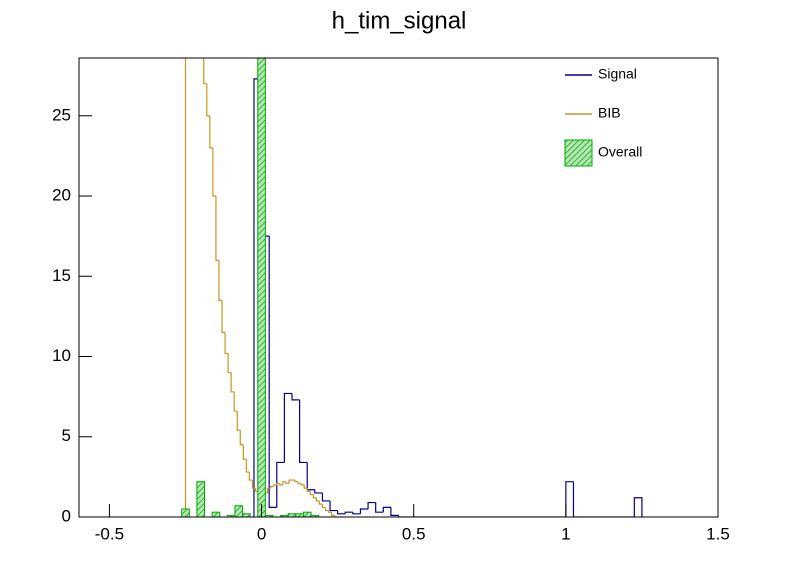  I want to click on legend-swatch, so click(578, 153).